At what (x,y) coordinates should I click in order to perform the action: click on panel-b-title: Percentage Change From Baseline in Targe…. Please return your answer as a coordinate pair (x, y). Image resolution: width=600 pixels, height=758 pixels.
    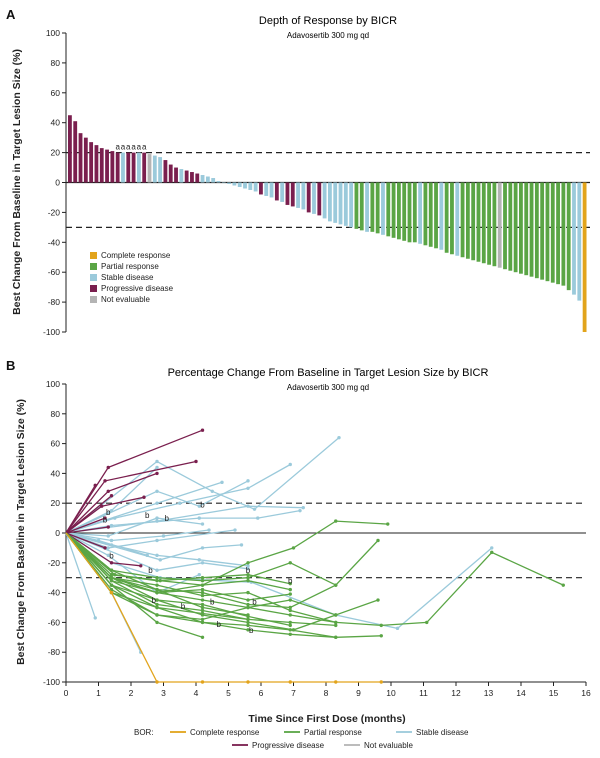
    Looking at the image, I should click on (328, 373).